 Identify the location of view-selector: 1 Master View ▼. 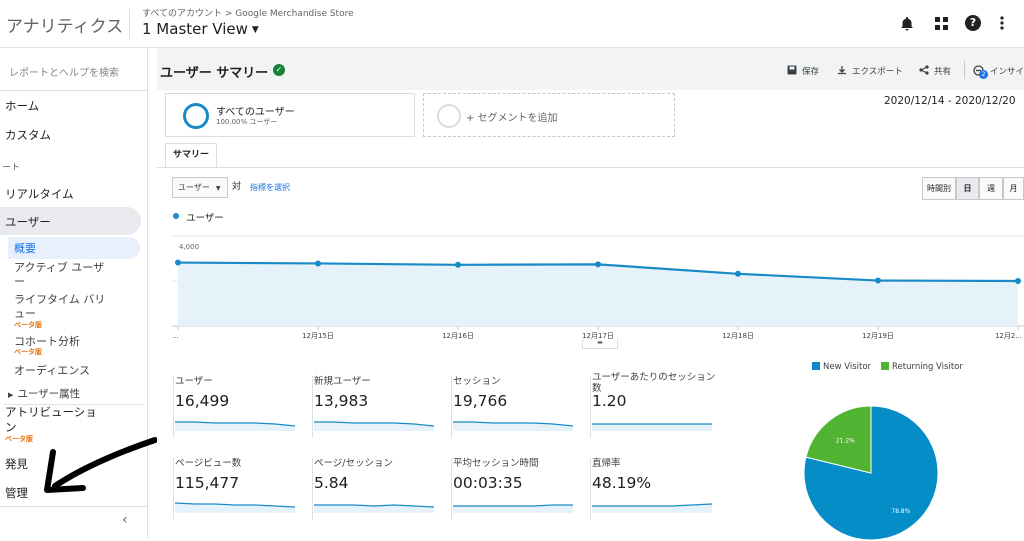
(200, 29).